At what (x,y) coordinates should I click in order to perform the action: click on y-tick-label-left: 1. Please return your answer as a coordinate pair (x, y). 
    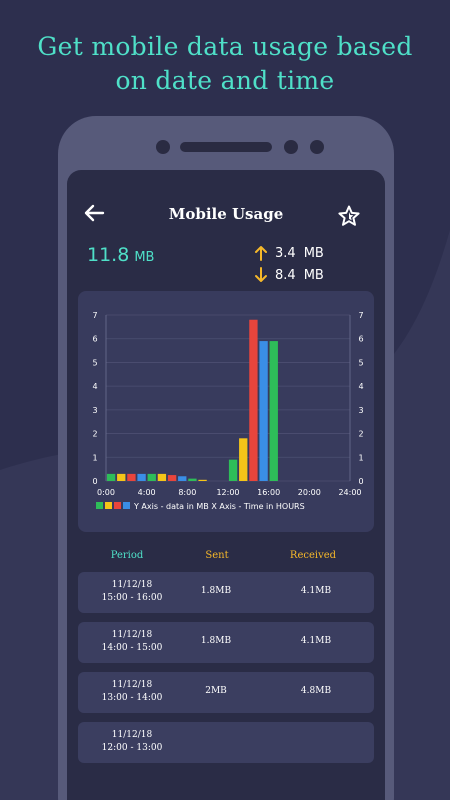
    Looking at the image, I should click on (94, 457).